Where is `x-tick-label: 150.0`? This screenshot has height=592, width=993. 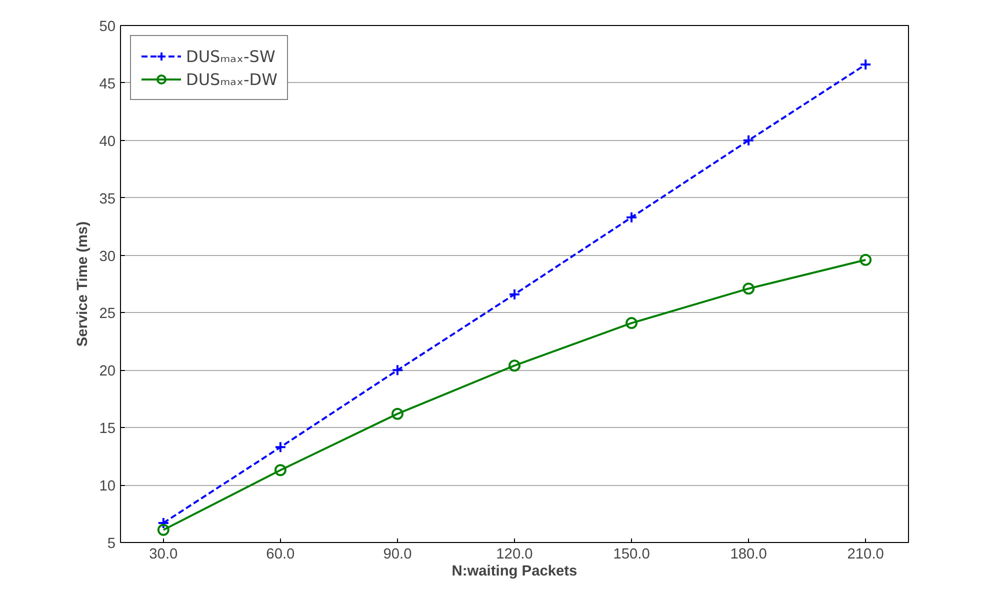 x-tick-label: 150.0 is located at coordinates (631, 554).